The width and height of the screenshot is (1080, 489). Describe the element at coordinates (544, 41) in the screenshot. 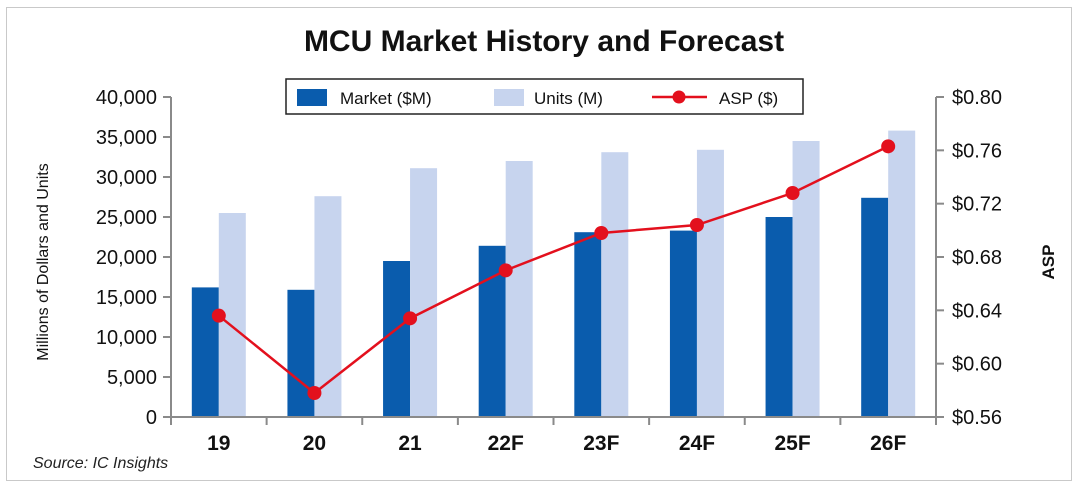

I see `chart-title: MCU Market History and Forecast` at that location.